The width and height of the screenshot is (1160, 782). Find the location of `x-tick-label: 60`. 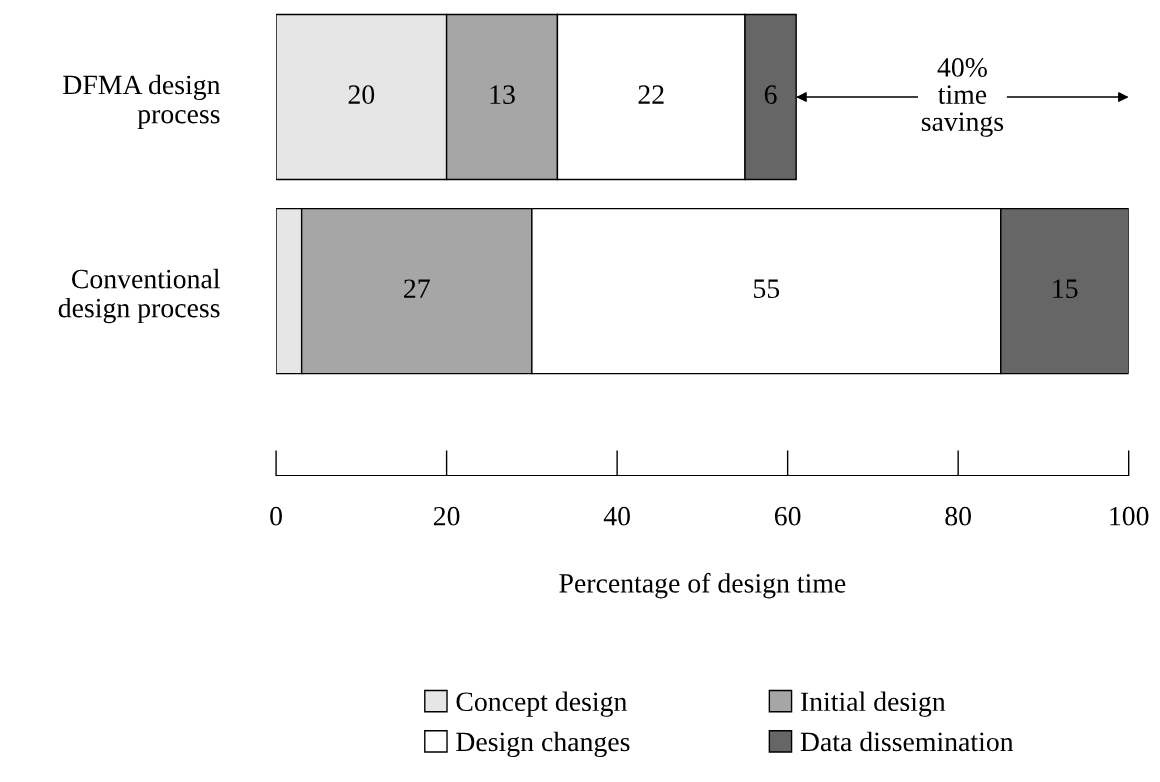

x-tick-label: 60 is located at coordinates (787, 516).